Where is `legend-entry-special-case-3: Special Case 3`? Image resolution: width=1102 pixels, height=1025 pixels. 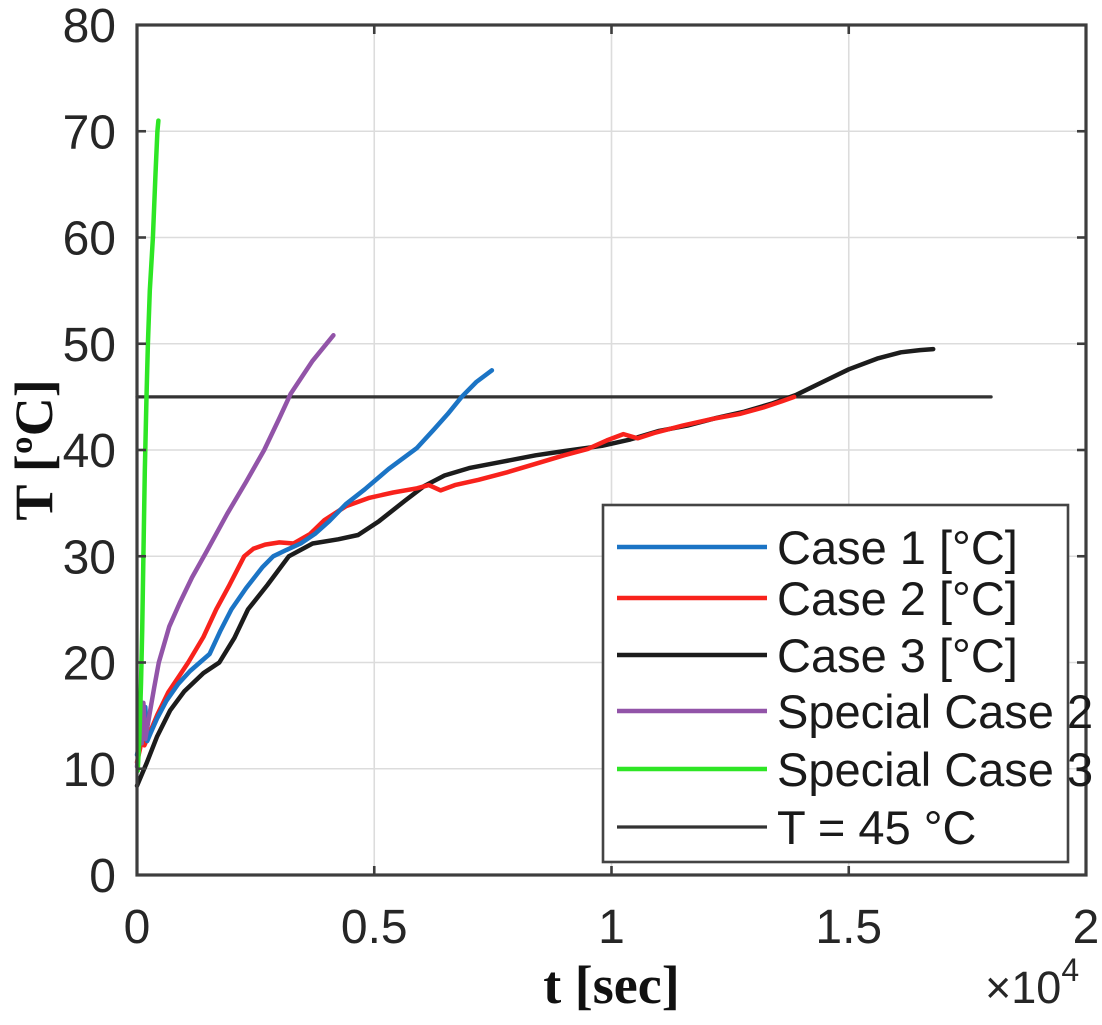 legend-entry-special-case-3: Special Case 3 is located at coordinates (855, 769).